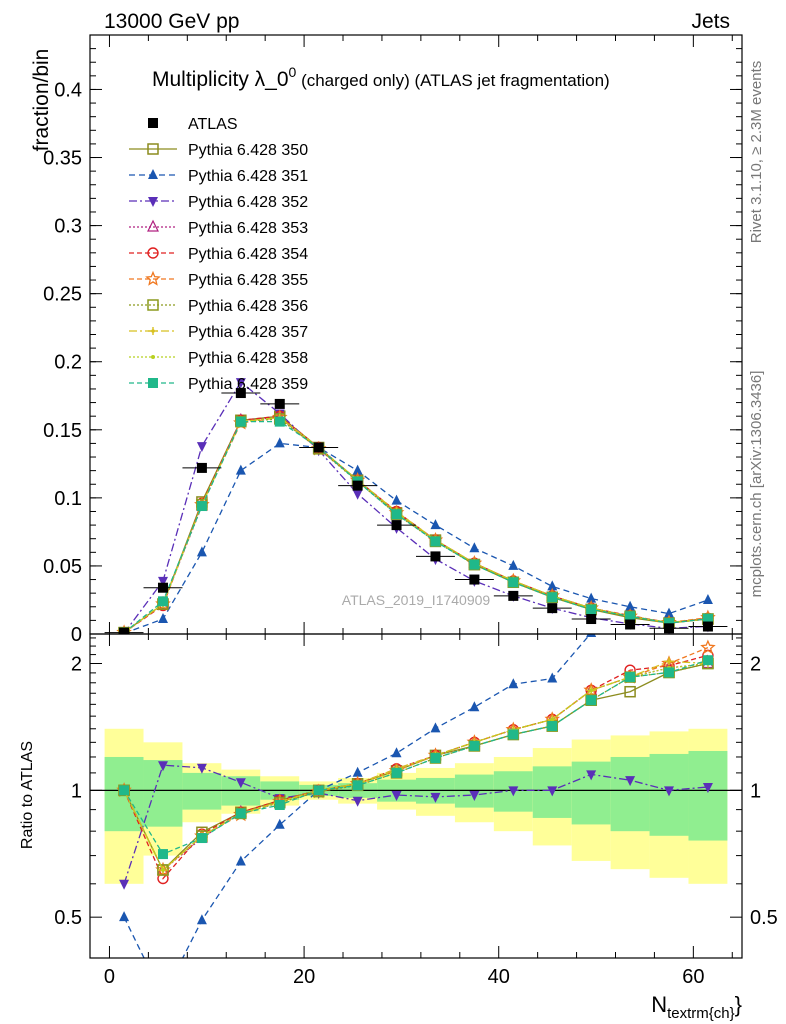 This screenshot has height=1024, width=786. What do you see at coordinates (76, 635) in the screenshot?
I see `y-tick-label: 0` at bounding box center [76, 635].